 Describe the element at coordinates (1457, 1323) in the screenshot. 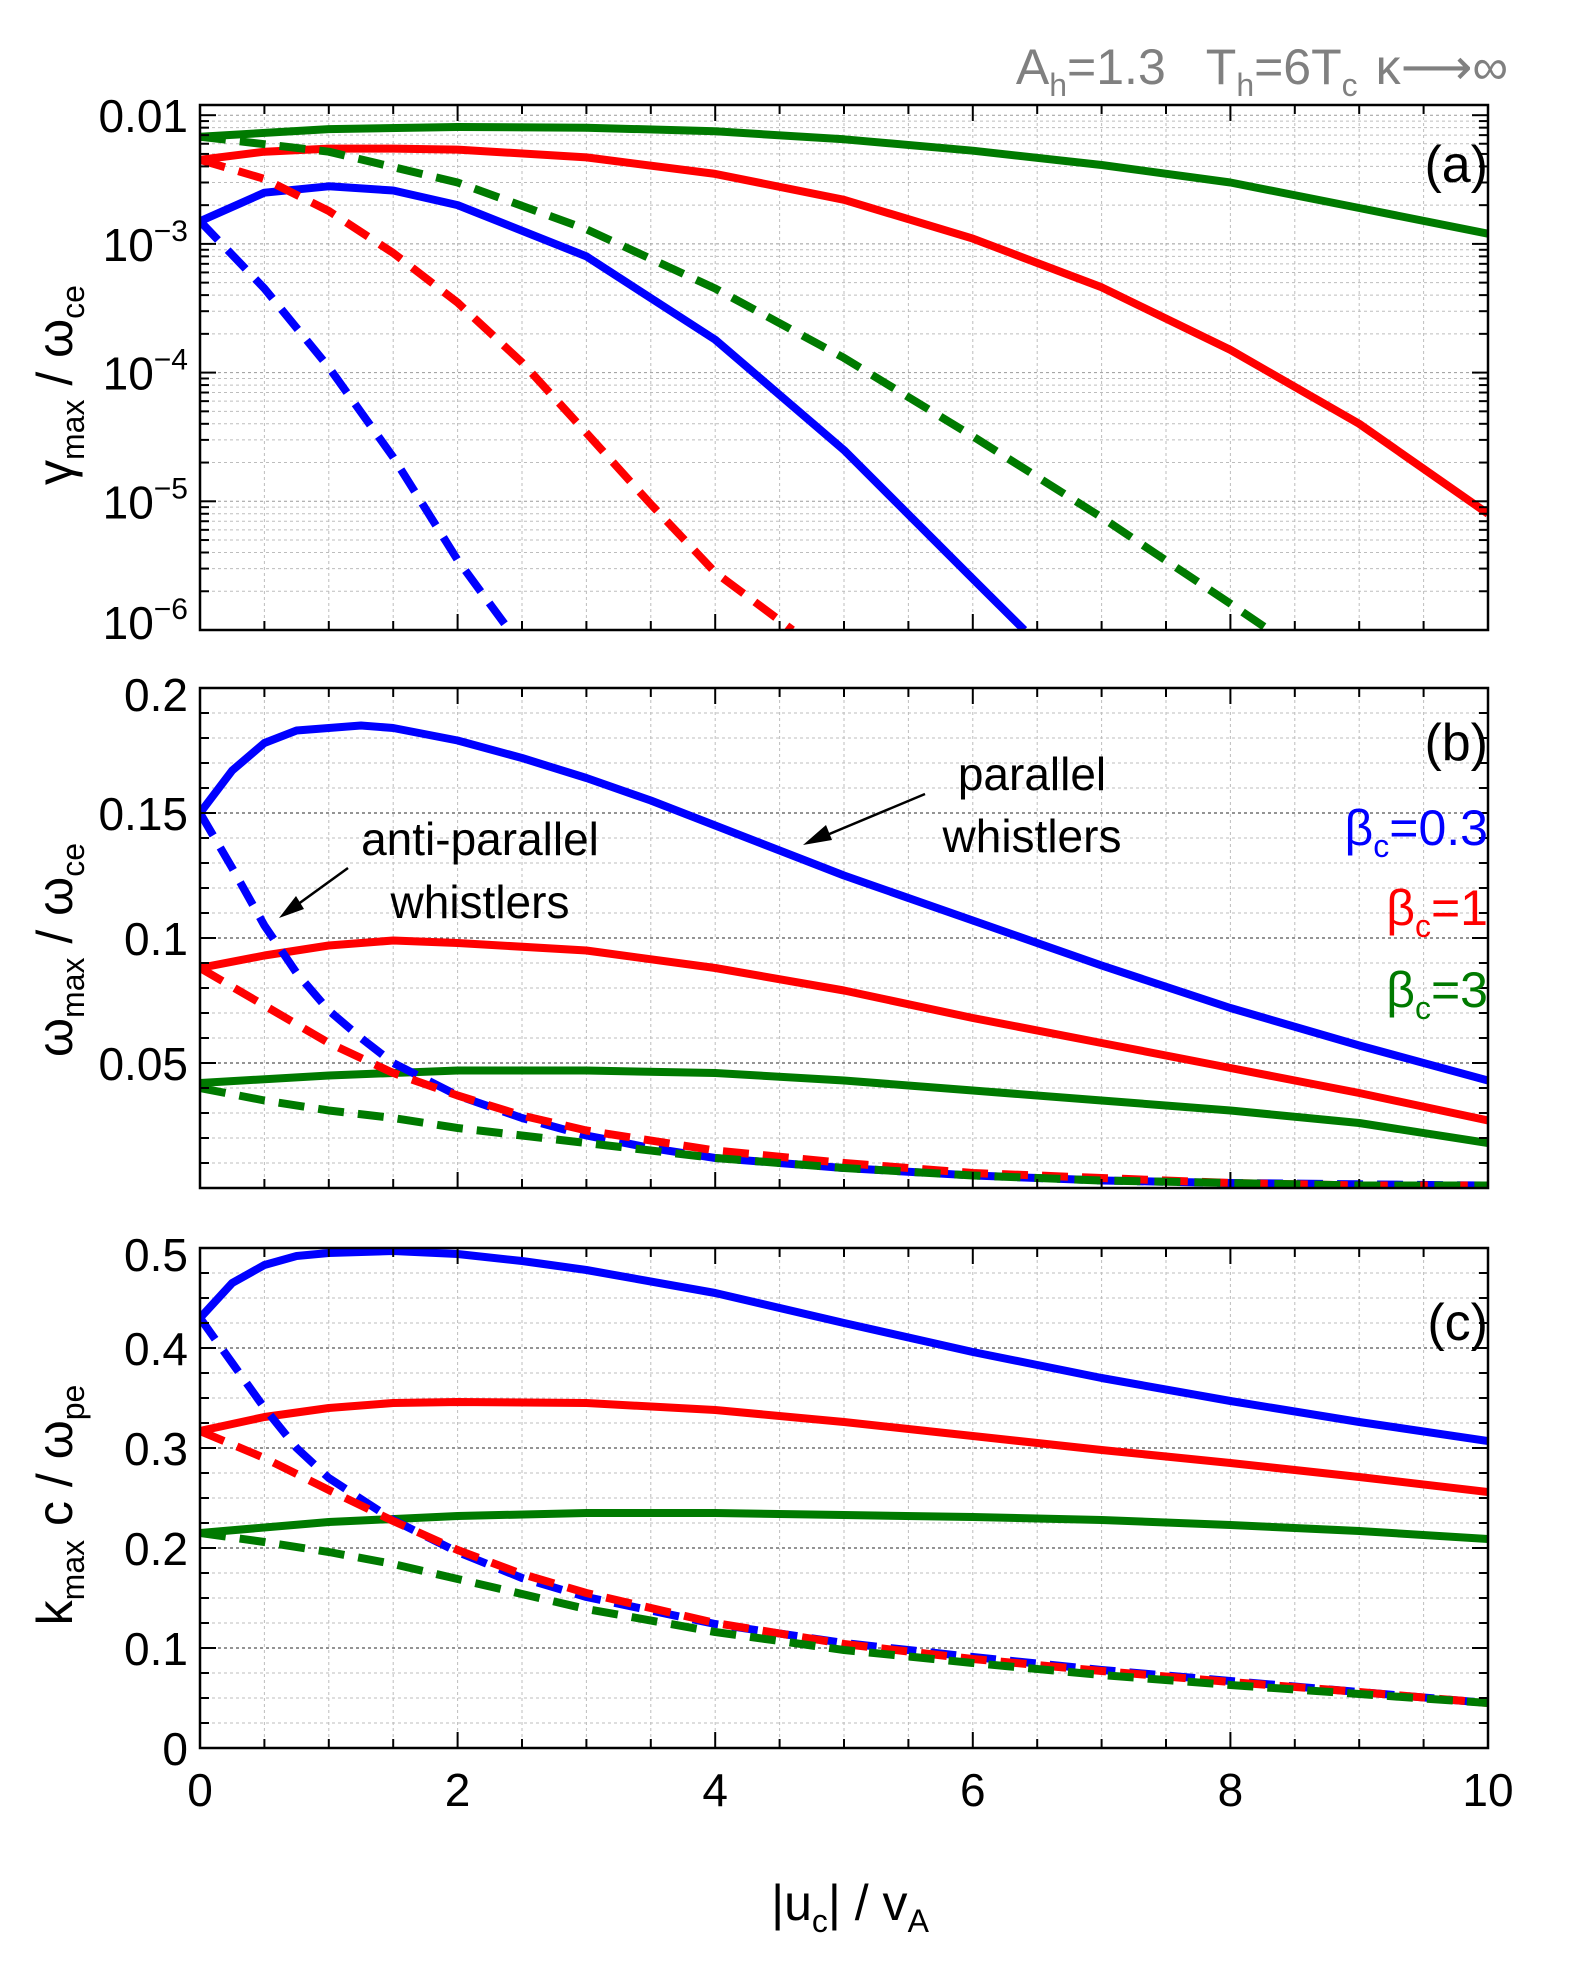

I see `panel-label-c: (c)` at that location.